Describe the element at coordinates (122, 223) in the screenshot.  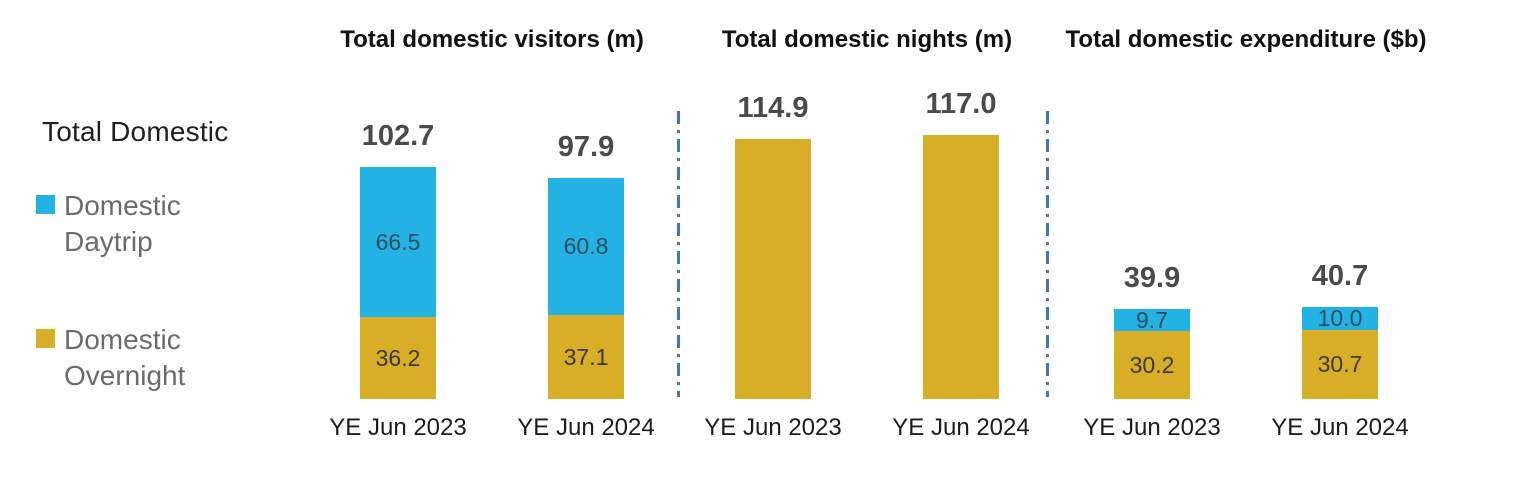
I see `legend-label-daytrip: Domestic Daytrip` at that location.